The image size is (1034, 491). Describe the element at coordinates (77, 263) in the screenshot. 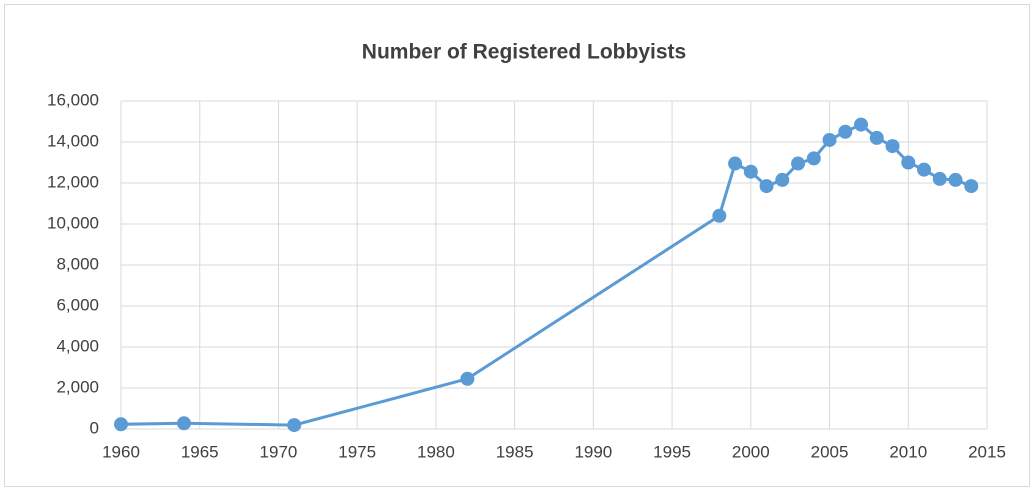

I see `y-tick-label: 8,000` at that location.